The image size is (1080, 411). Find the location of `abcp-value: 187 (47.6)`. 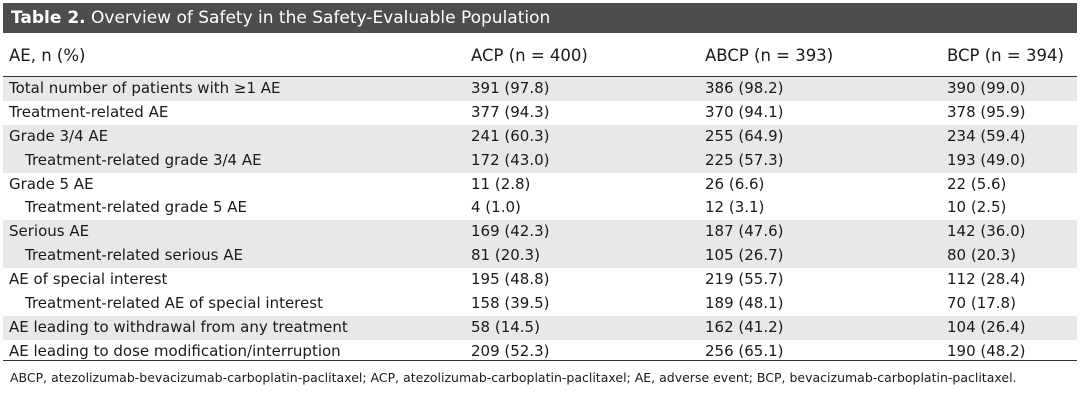

abcp-value: 187 (47.6) is located at coordinates (744, 231).